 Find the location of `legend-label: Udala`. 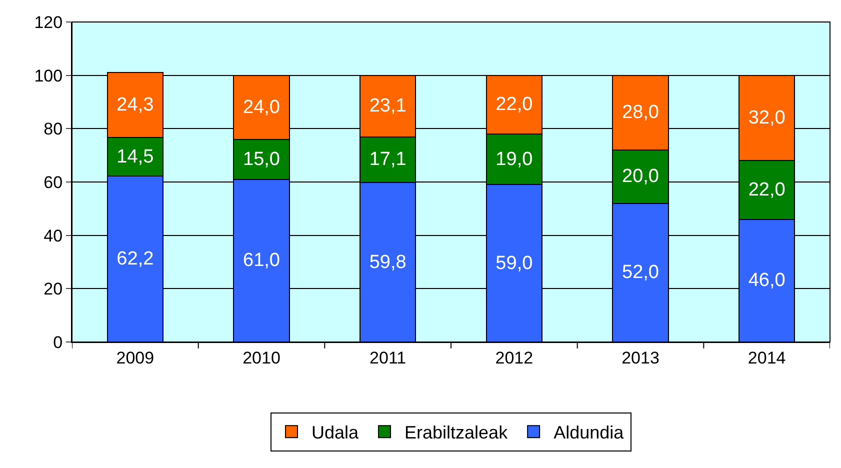

legend-label: Udala is located at coordinates (336, 432).